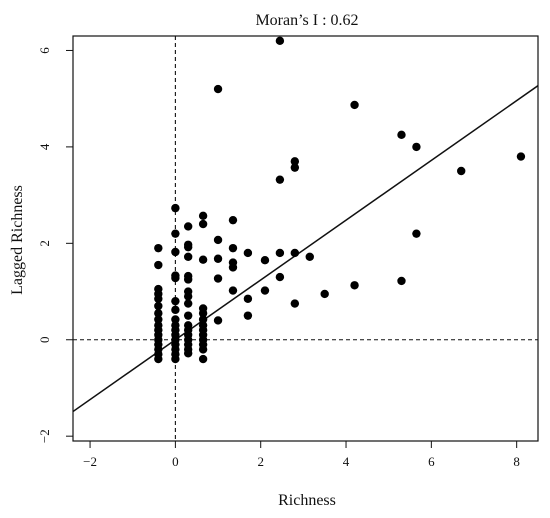 The height and width of the screenshot is (518, 550). Describe the element at coordinates (44, 340) in the screenshot. I see `y-tick-label: 0` at that location.